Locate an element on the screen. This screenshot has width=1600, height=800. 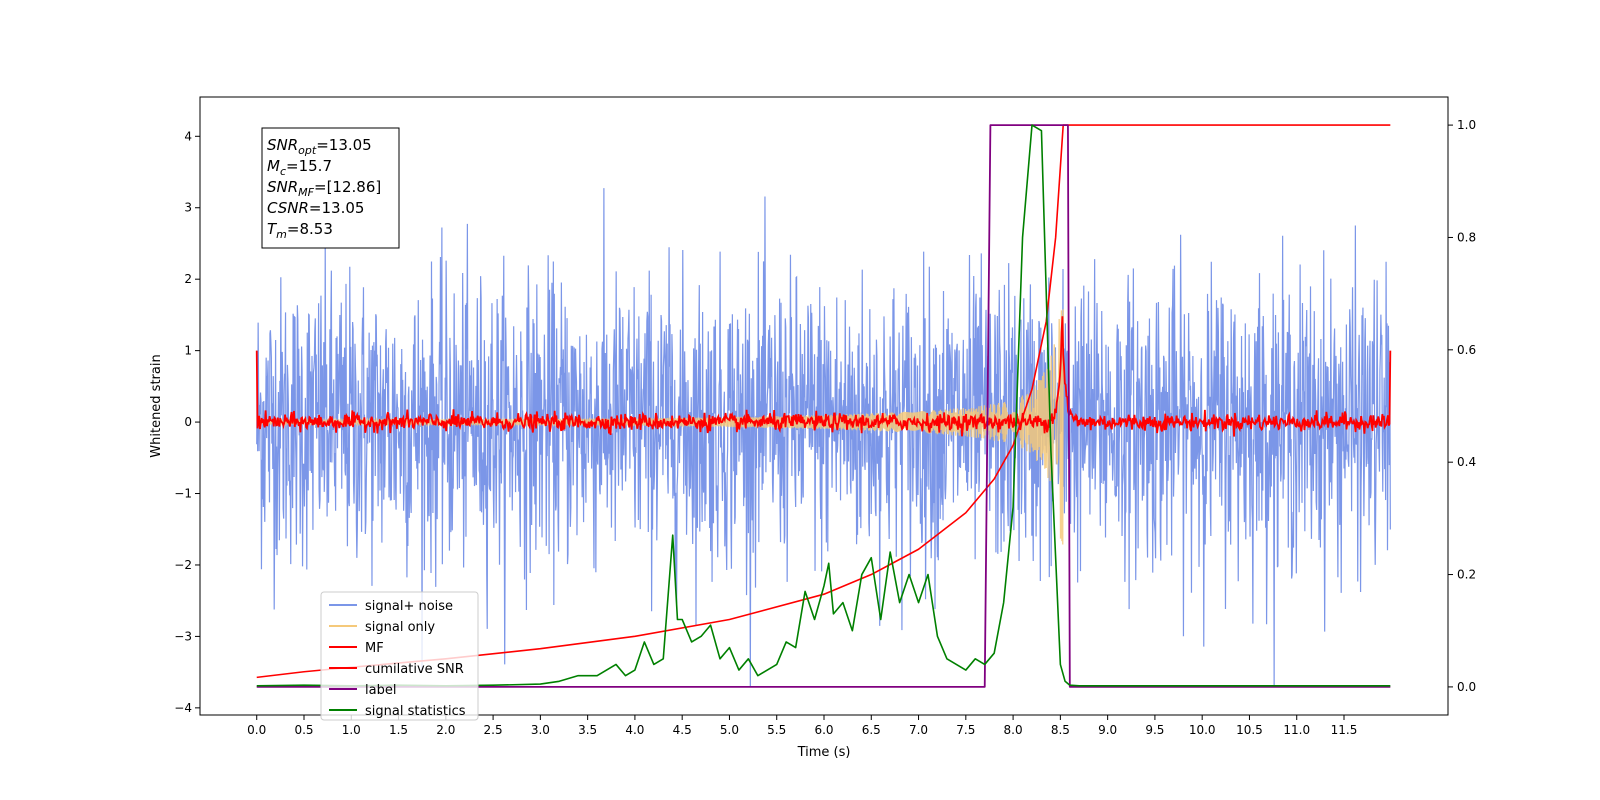
legend-label: MF is located at coordinates (374, 648).